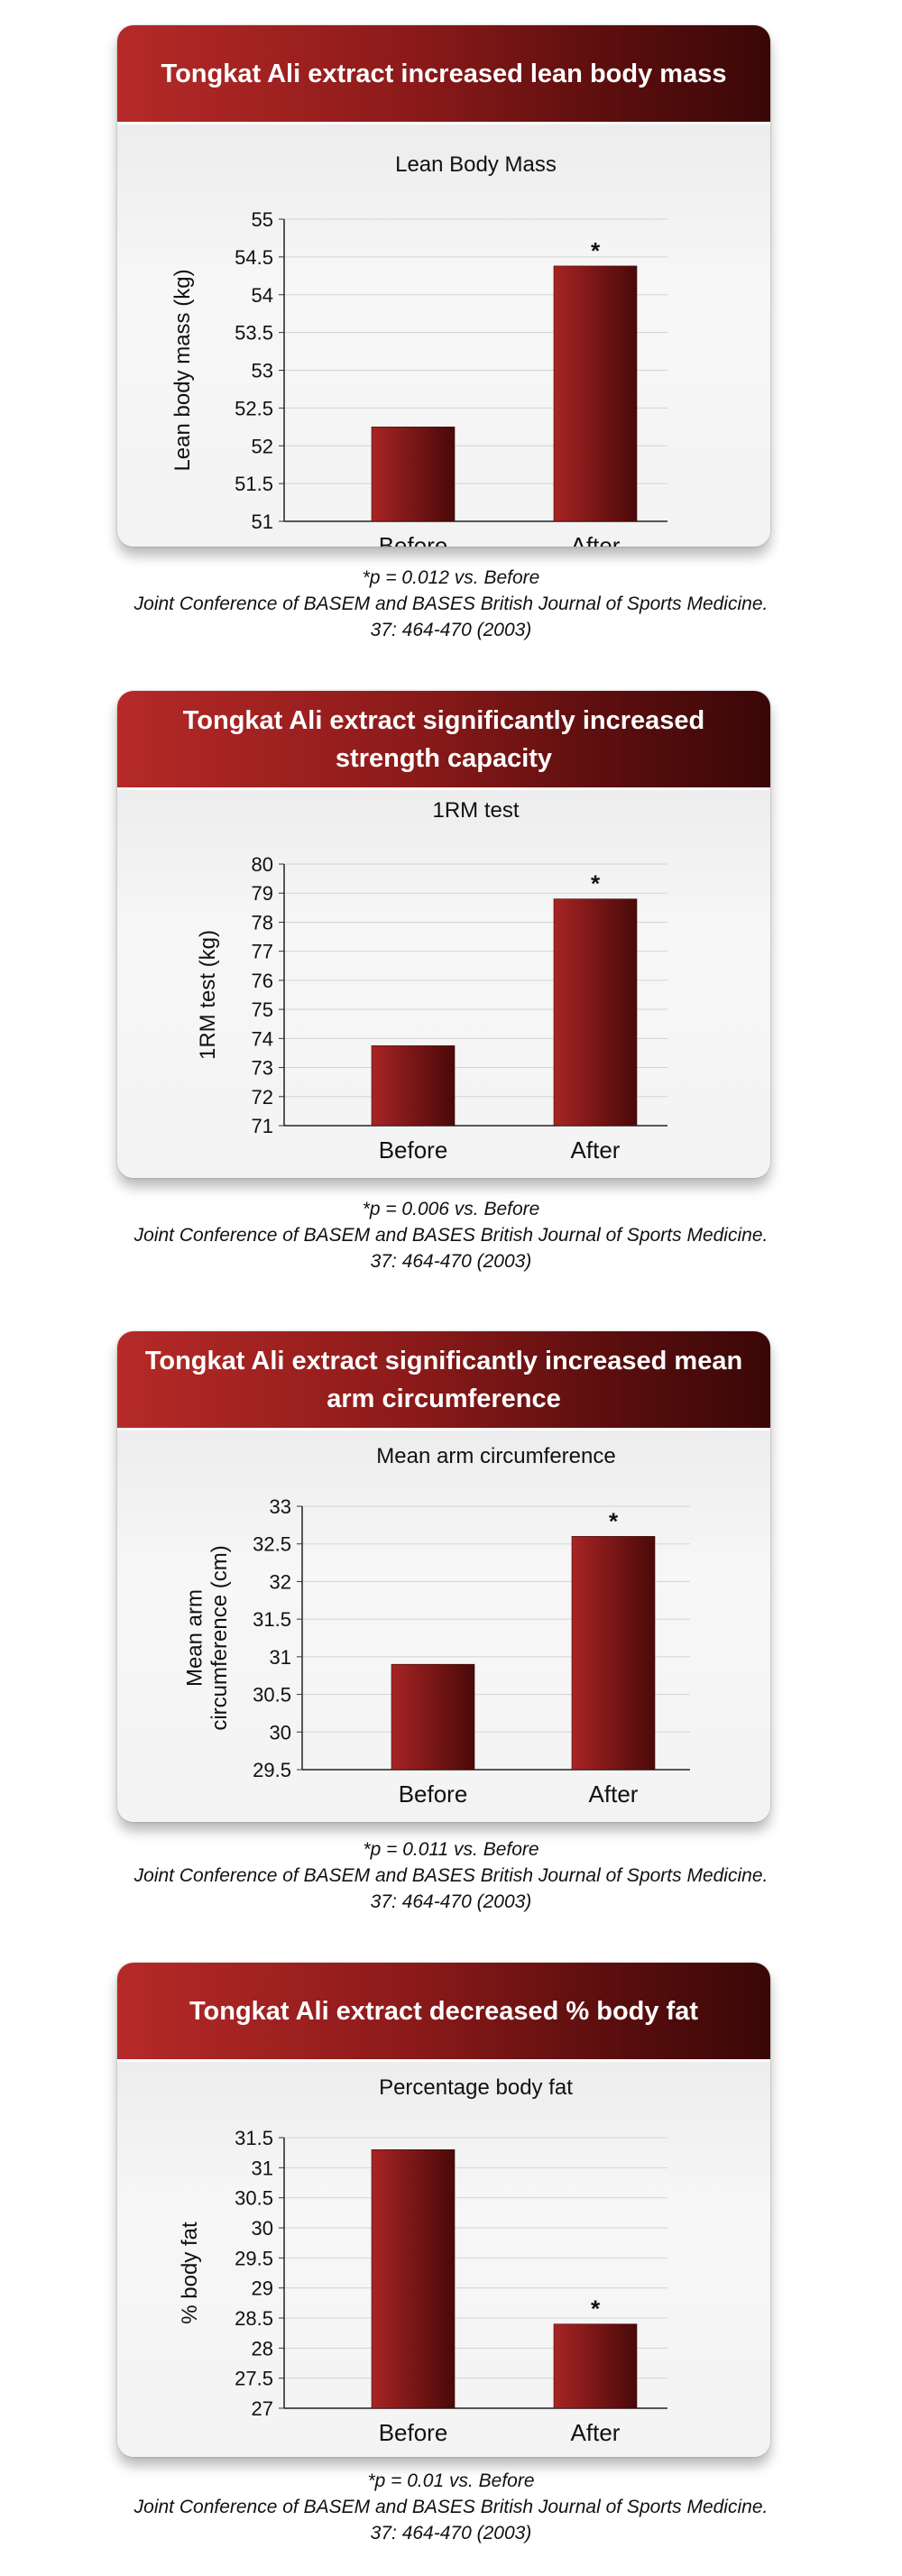 The height and width of the screenshot is (2576, 902). What do you see at coordinates (451, 1850) in the screenshot?
I see `footnote-p-value: *p = 0.011 vs. Before` at bounding box center [451, 1850].